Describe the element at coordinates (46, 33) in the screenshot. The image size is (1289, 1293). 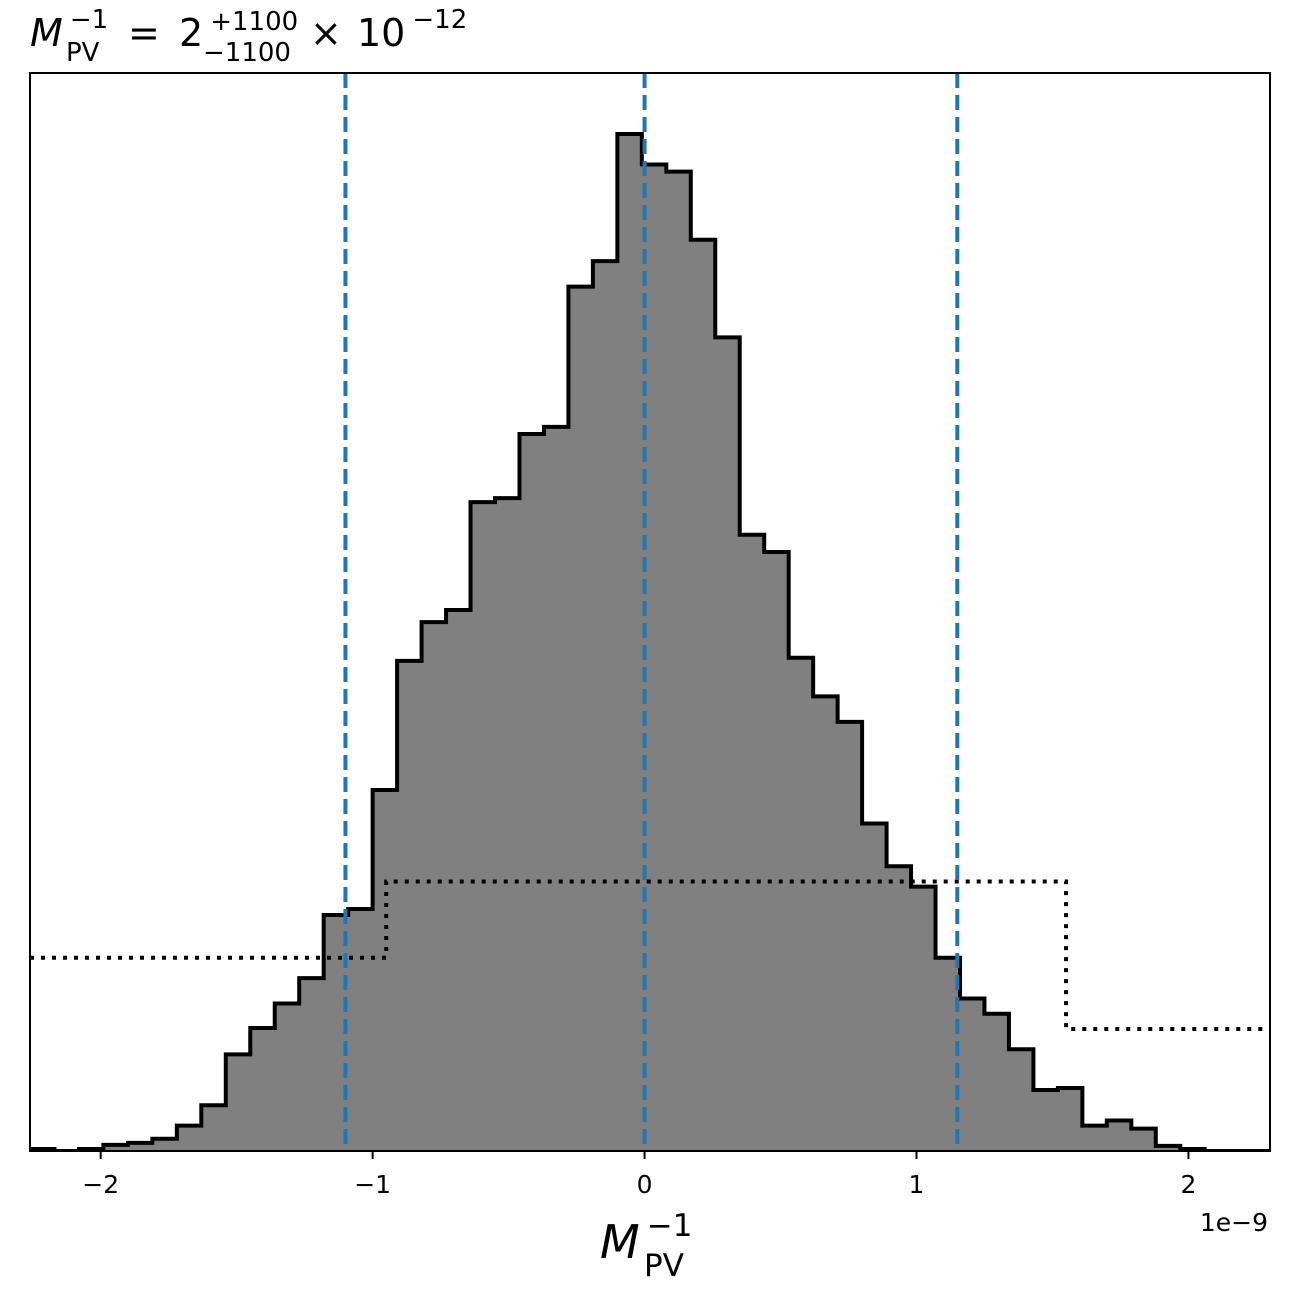
I see `title-symbol: M` at that location.